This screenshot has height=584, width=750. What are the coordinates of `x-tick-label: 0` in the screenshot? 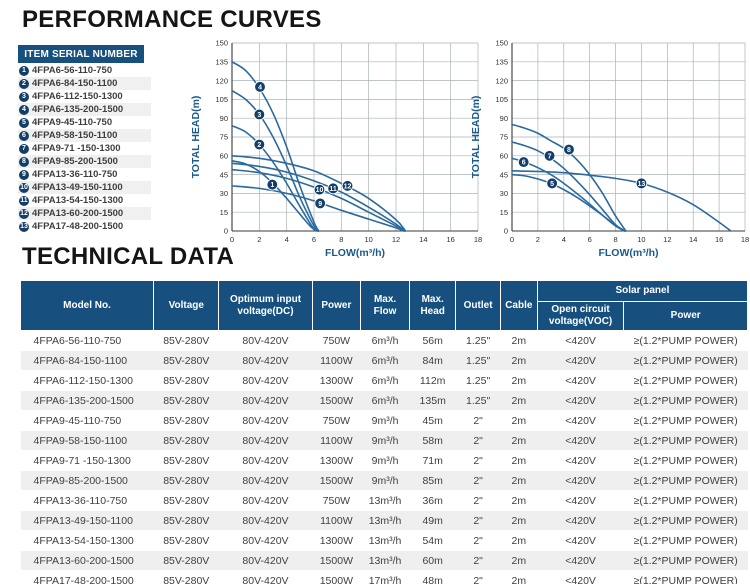 It's located at (232, 239).